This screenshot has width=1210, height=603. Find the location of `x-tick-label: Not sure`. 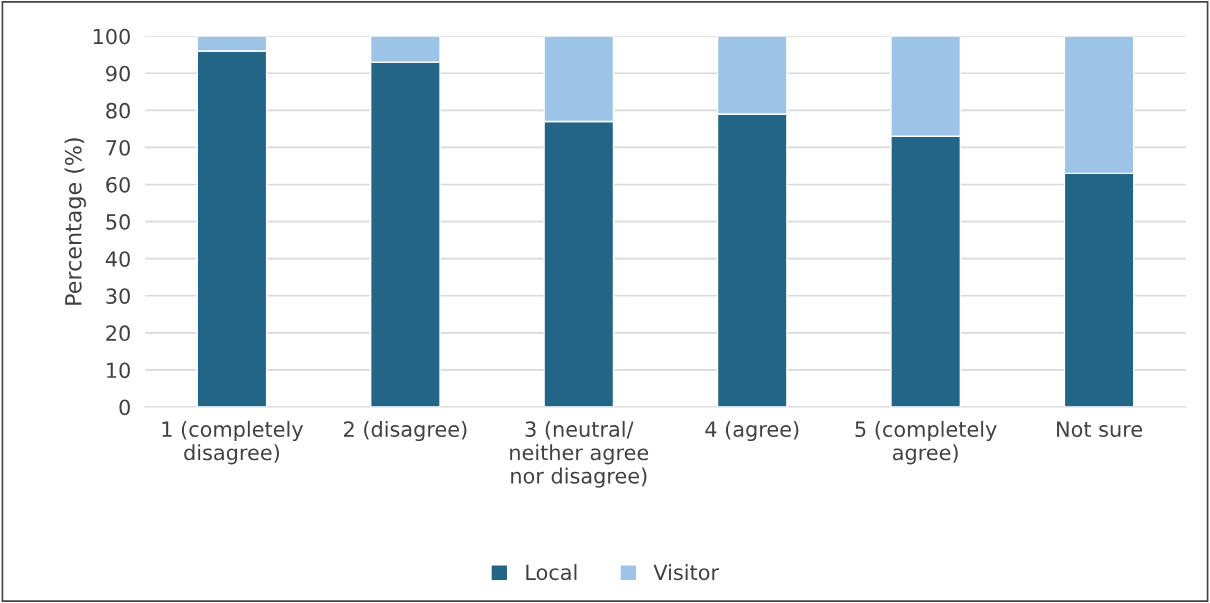

x-tick-label: Not sure is located at coordinates (1100, 429).